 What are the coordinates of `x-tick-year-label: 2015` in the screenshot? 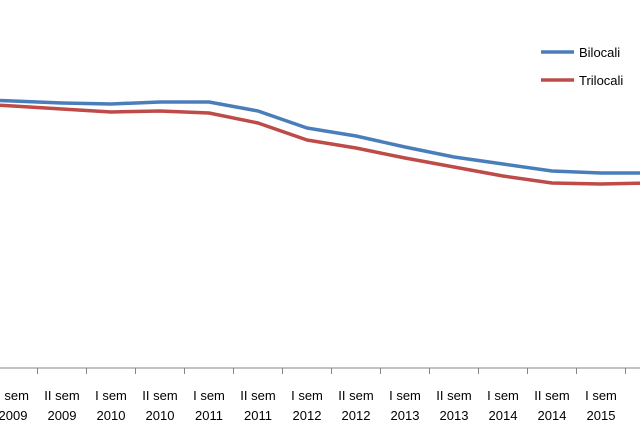 It's located at (601, 415).